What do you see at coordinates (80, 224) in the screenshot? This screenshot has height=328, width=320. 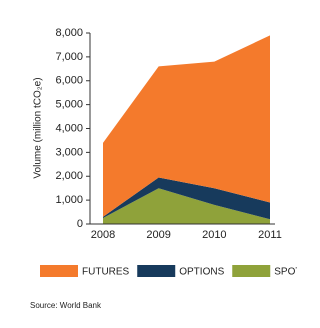 I see `y-tick-label: 0` at bounding box center [80, 224].